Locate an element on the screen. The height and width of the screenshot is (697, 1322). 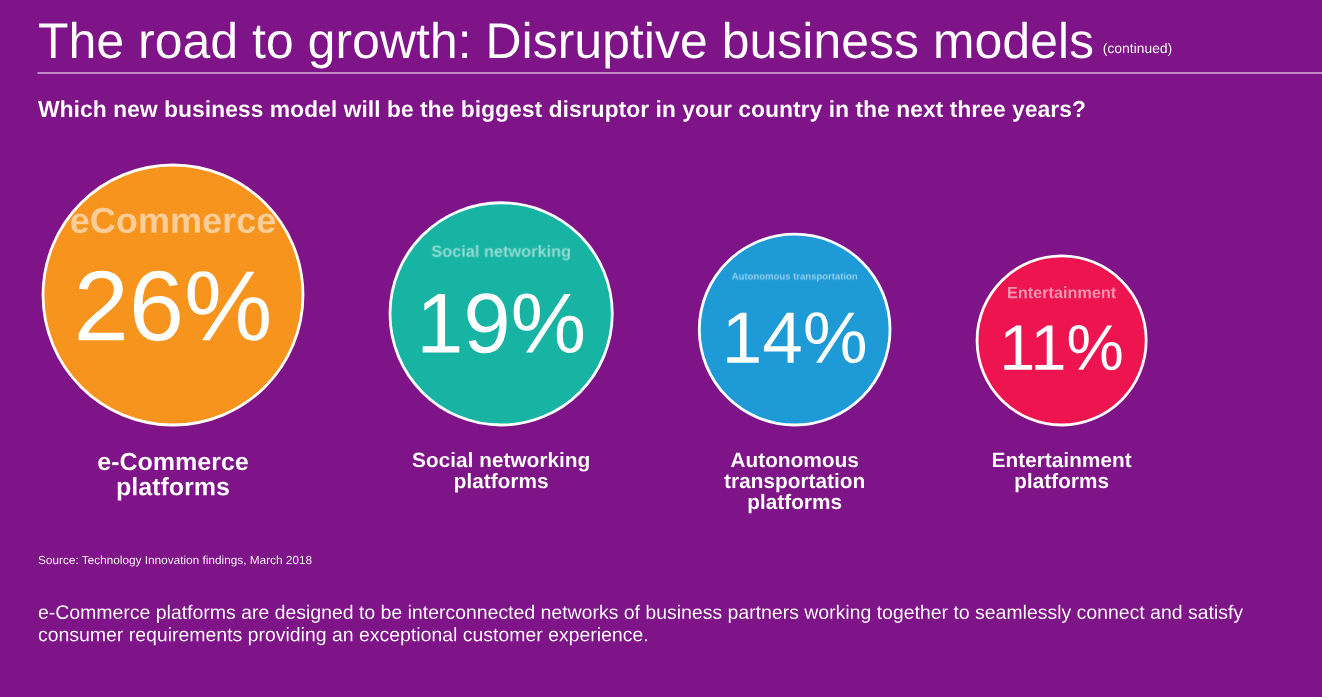
text: eCommerce is located at coordinates (173, 220).